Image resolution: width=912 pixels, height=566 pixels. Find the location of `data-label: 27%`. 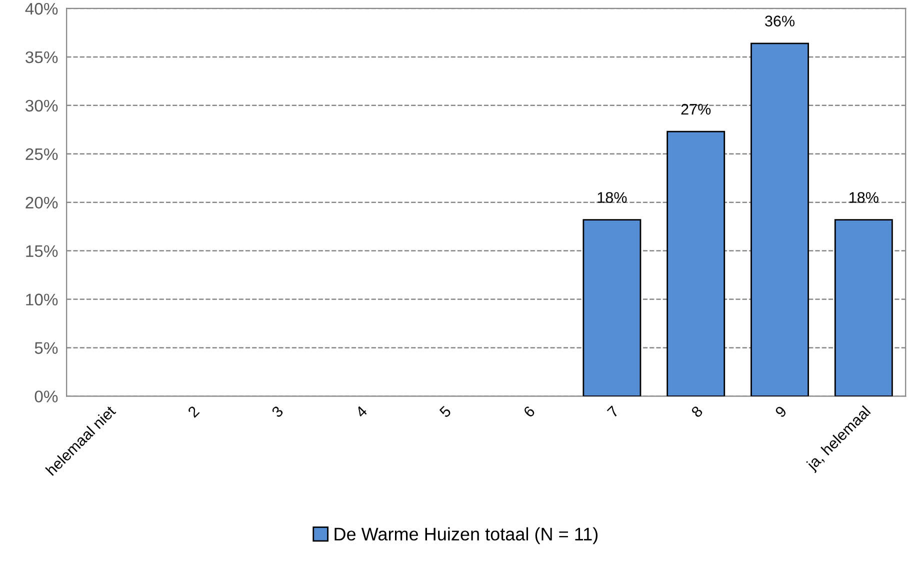

data-label: 27% is located at coordinates (696, 109).